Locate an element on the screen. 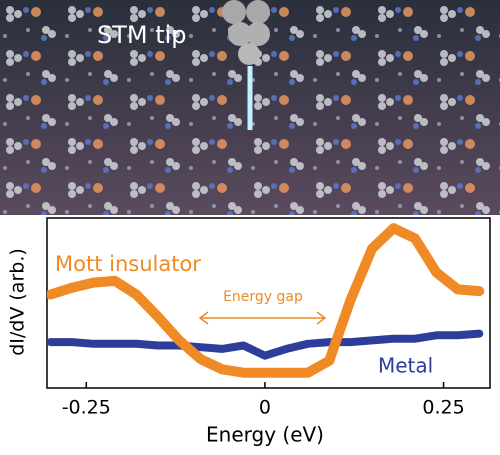 This screenshot has height=455, width=500. x-axis-label: Energy (eV) is located at coordinates (265, 435).